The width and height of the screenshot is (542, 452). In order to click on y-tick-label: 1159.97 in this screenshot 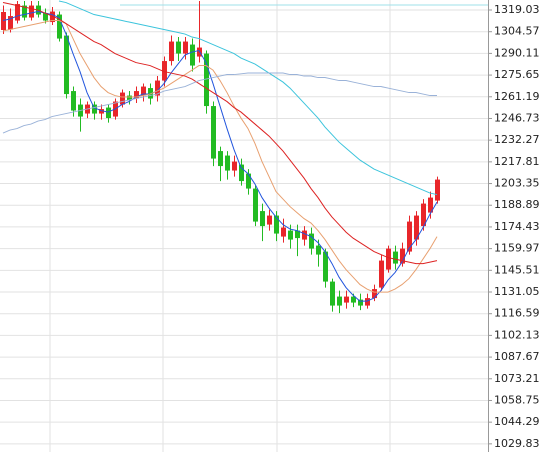, I will do `click(517, 248)`.